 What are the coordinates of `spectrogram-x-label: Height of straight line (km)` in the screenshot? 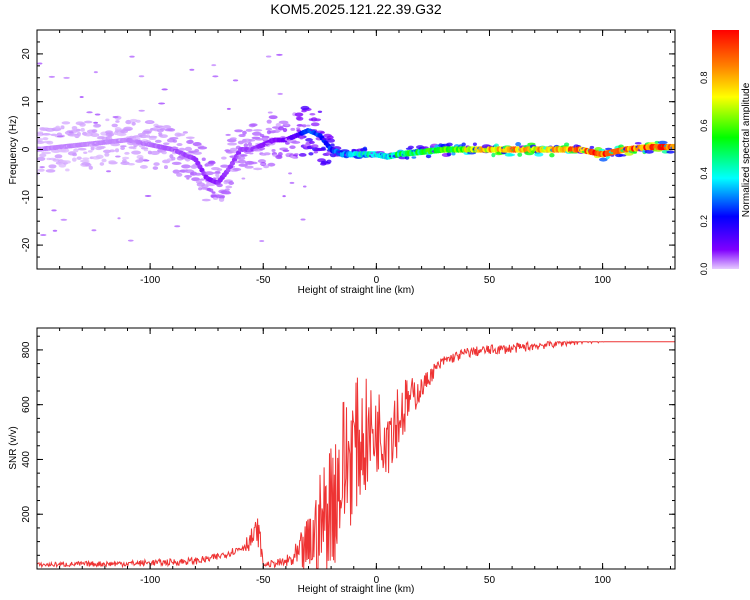 It's located at (356, 290).